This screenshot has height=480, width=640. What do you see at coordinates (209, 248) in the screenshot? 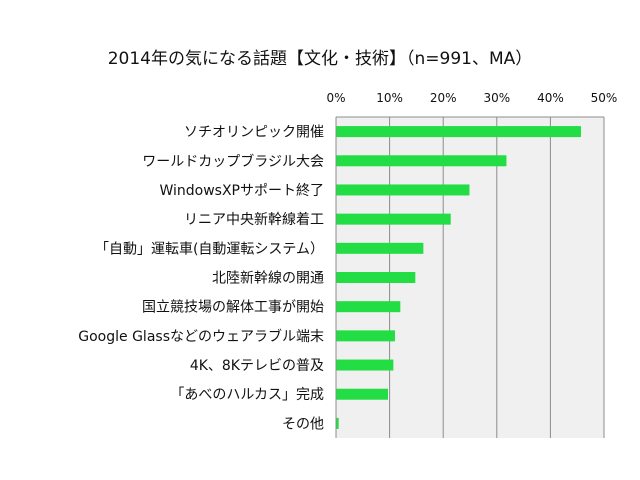
I see `category-label-4: 「自動」運転車(自動運転システム）` at bounding box center [209, 248].